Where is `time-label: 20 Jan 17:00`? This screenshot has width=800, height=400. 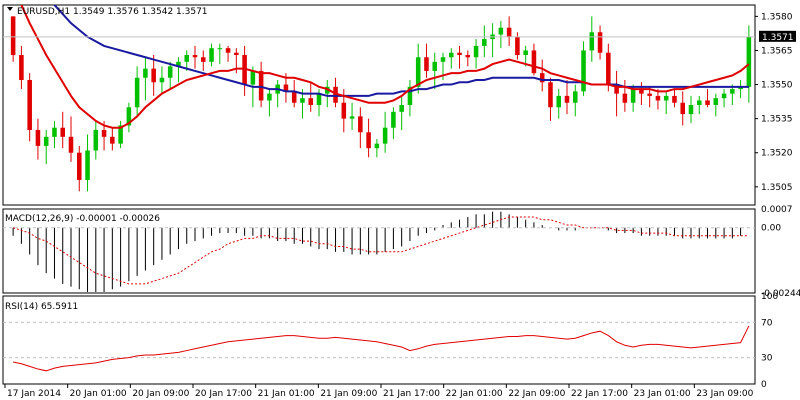 time-label: 20 Jan 17:00 is located at coordinates (223, 394).